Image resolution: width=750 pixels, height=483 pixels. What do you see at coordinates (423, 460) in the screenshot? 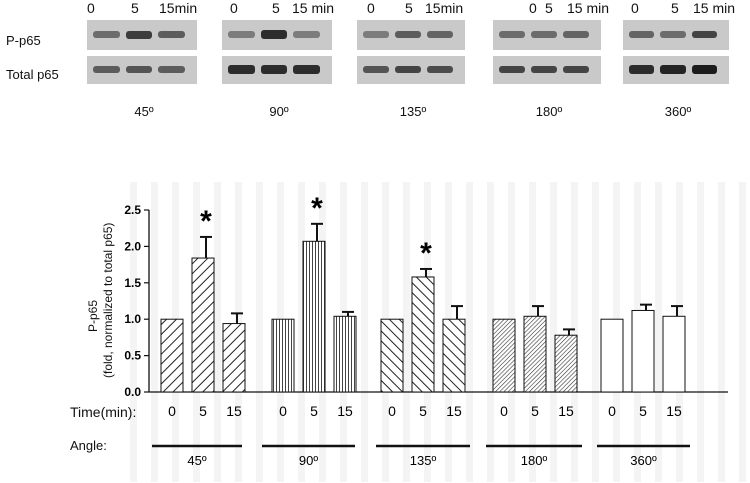
I see `angle-group-label: 135º` at bounding box center [423, 460].